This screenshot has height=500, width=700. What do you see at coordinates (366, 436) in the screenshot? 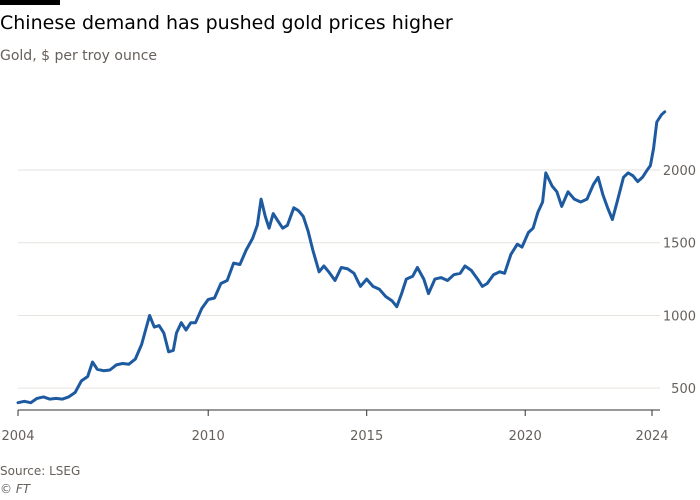
I see `x-tick-label: 2015` at bounding box center [366, 436].